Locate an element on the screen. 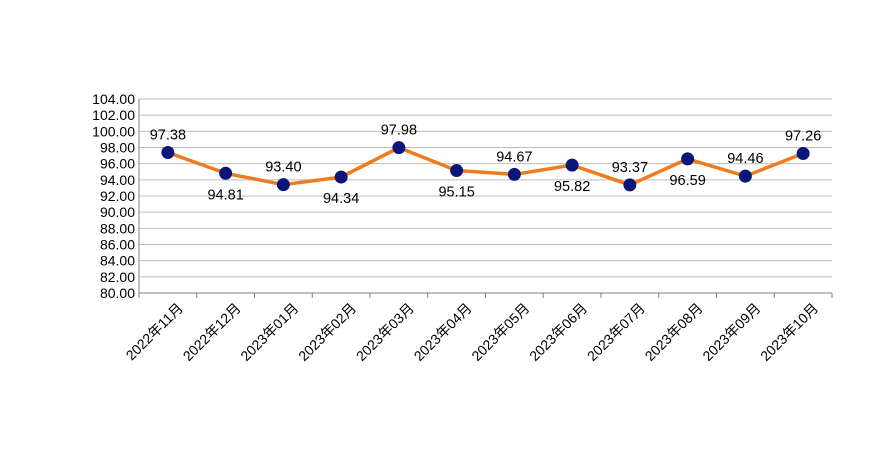 This screenshot has width=876, height=453. data-label: 97.38 is located at coordinates (168, 136).